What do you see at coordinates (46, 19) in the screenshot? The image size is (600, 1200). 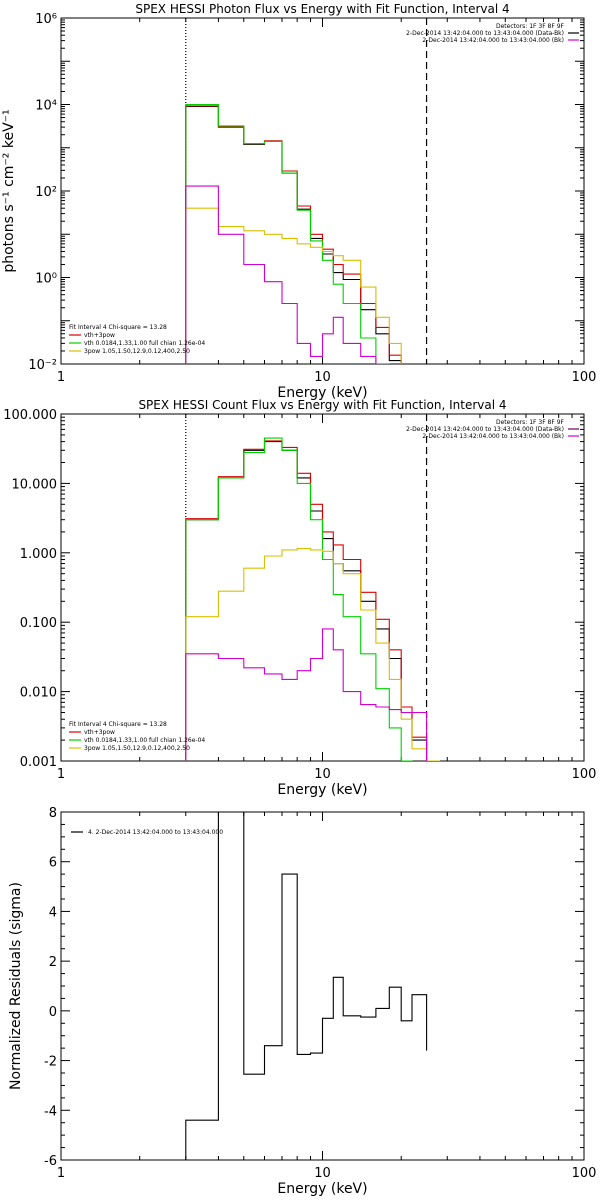 I see `y-tick-label: 10⁶` at bounding box center [46, 19].